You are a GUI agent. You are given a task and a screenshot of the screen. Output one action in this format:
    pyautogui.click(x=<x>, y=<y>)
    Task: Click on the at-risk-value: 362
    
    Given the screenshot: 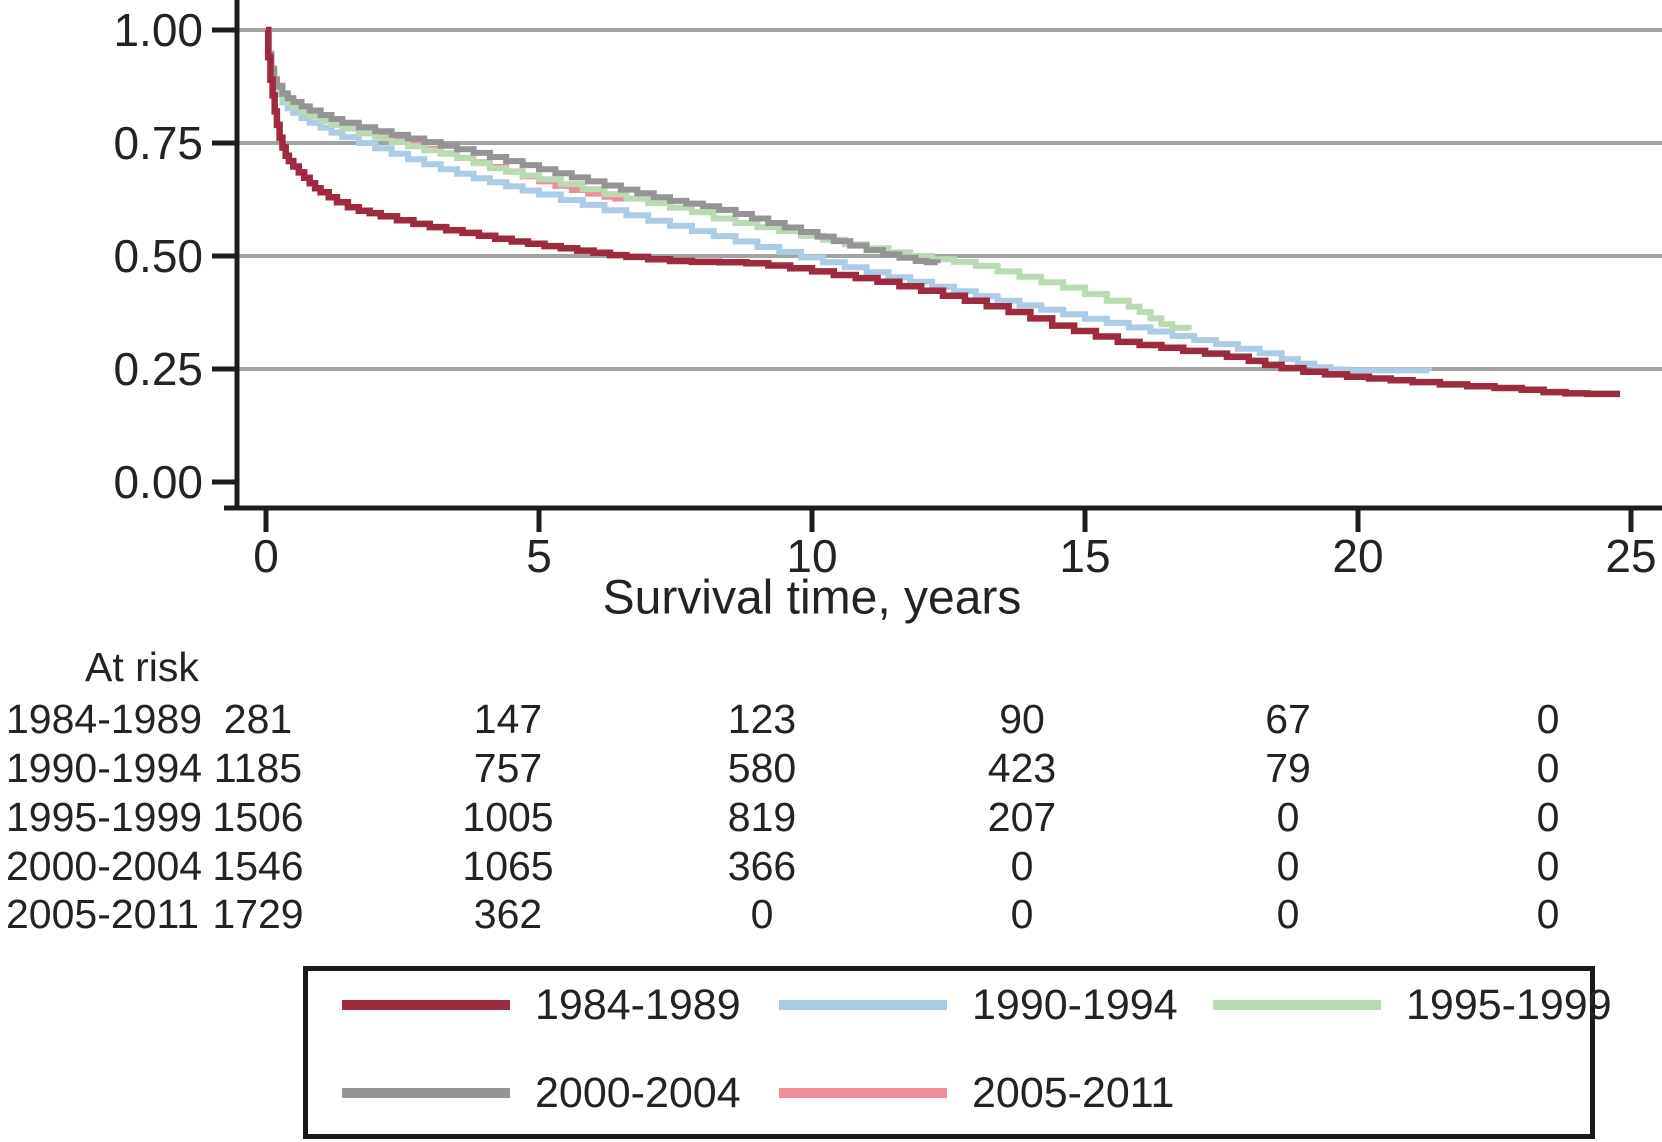 What is the action you would take?
    pyautogui.click(x=508, y=914)
    